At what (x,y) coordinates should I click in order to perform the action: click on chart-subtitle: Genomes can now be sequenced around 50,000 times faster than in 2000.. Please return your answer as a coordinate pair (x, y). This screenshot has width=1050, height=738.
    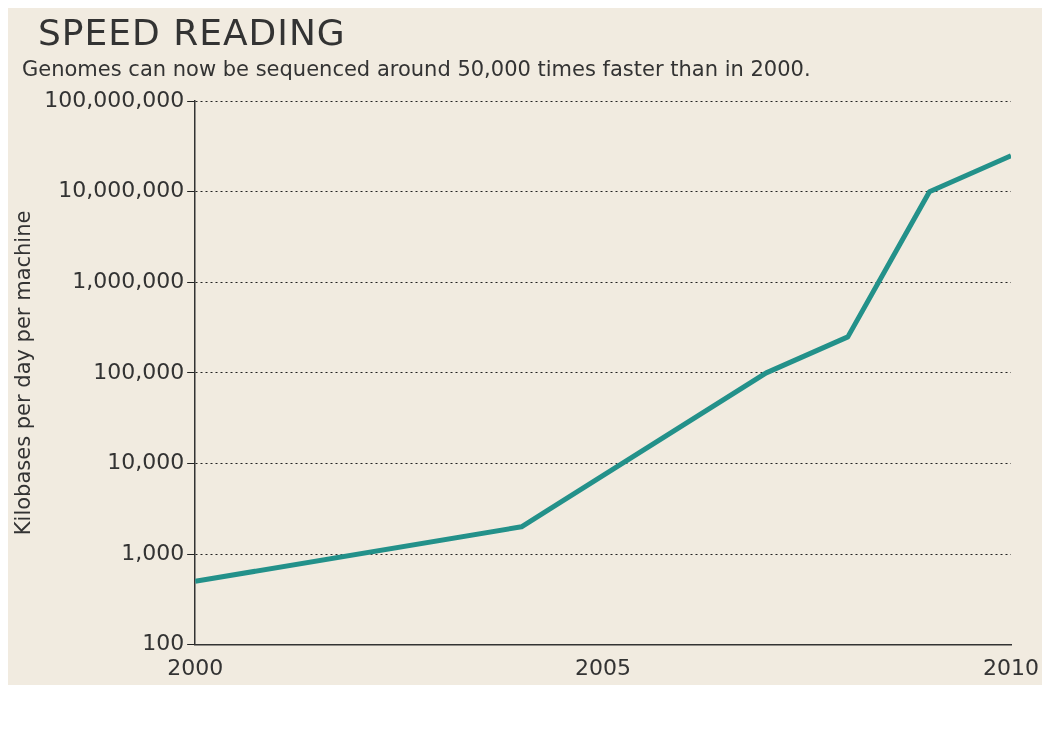
    Looking at the image, I should click on (416, 69).